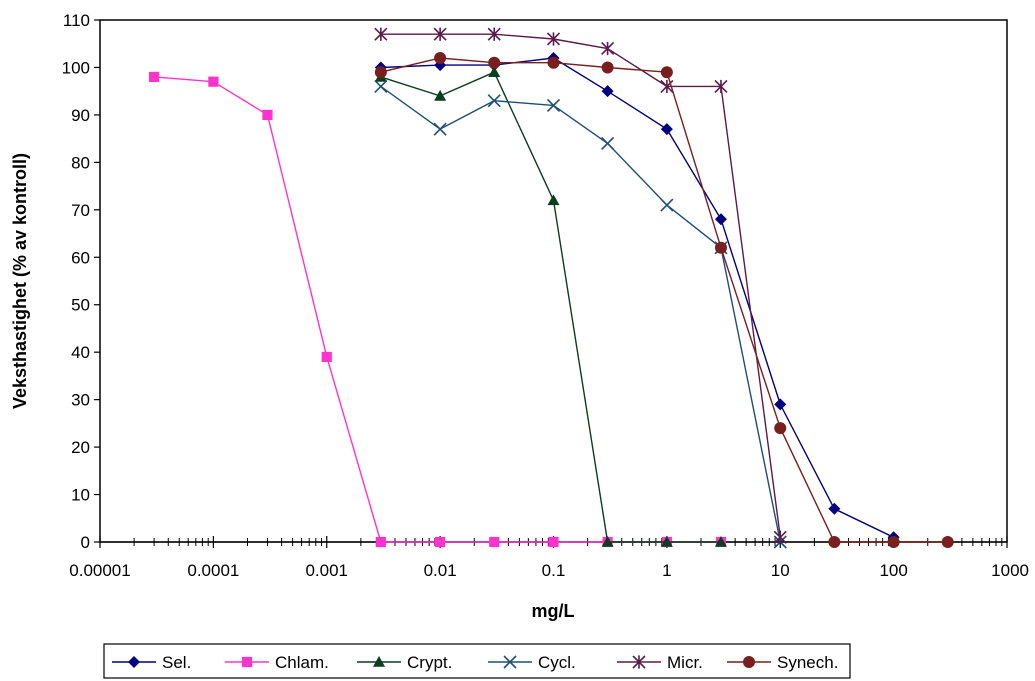  What do you see at coordinates (807, 662) in the screenshot?
I see `legend-label: Synech.` at bounding box center [807, 662].